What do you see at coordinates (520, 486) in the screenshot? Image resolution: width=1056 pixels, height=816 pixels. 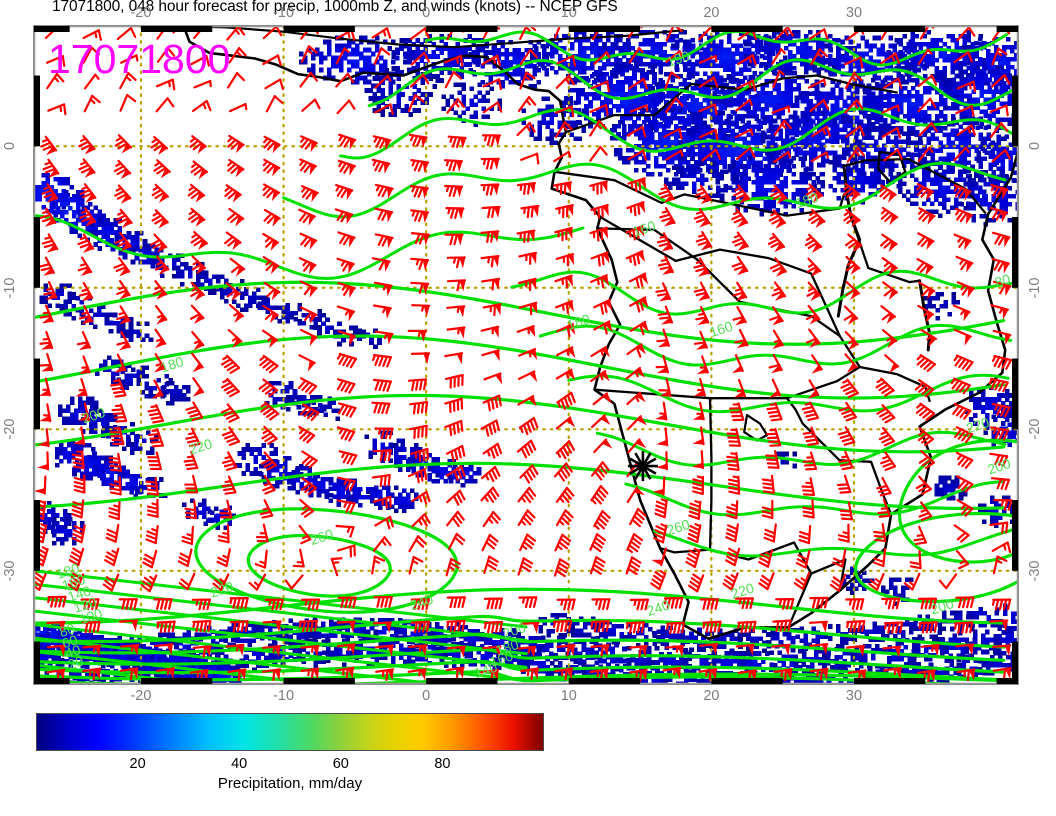 I see `contour-h-240-n` at bounding box center [520, 486].